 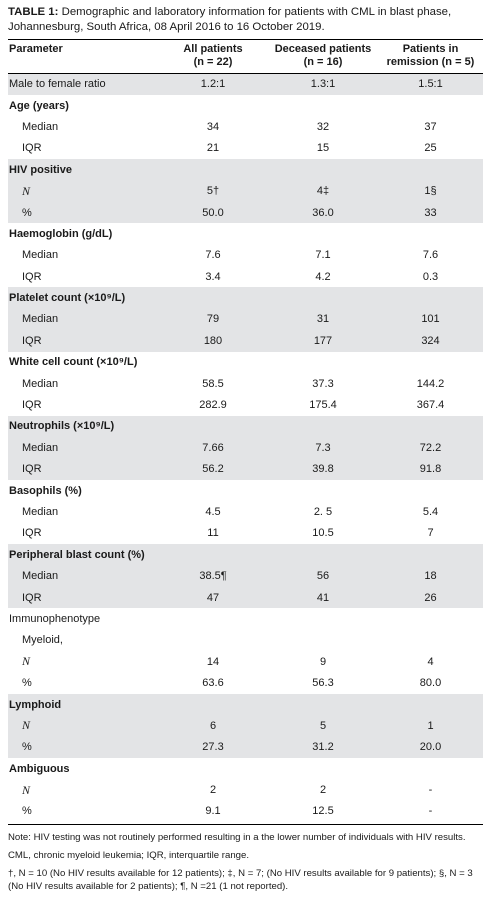 What do you see at coordinates (213, 447) in the screenshot?
I see `cell-all-patients: 7.66` at bounding box center [213, 447].